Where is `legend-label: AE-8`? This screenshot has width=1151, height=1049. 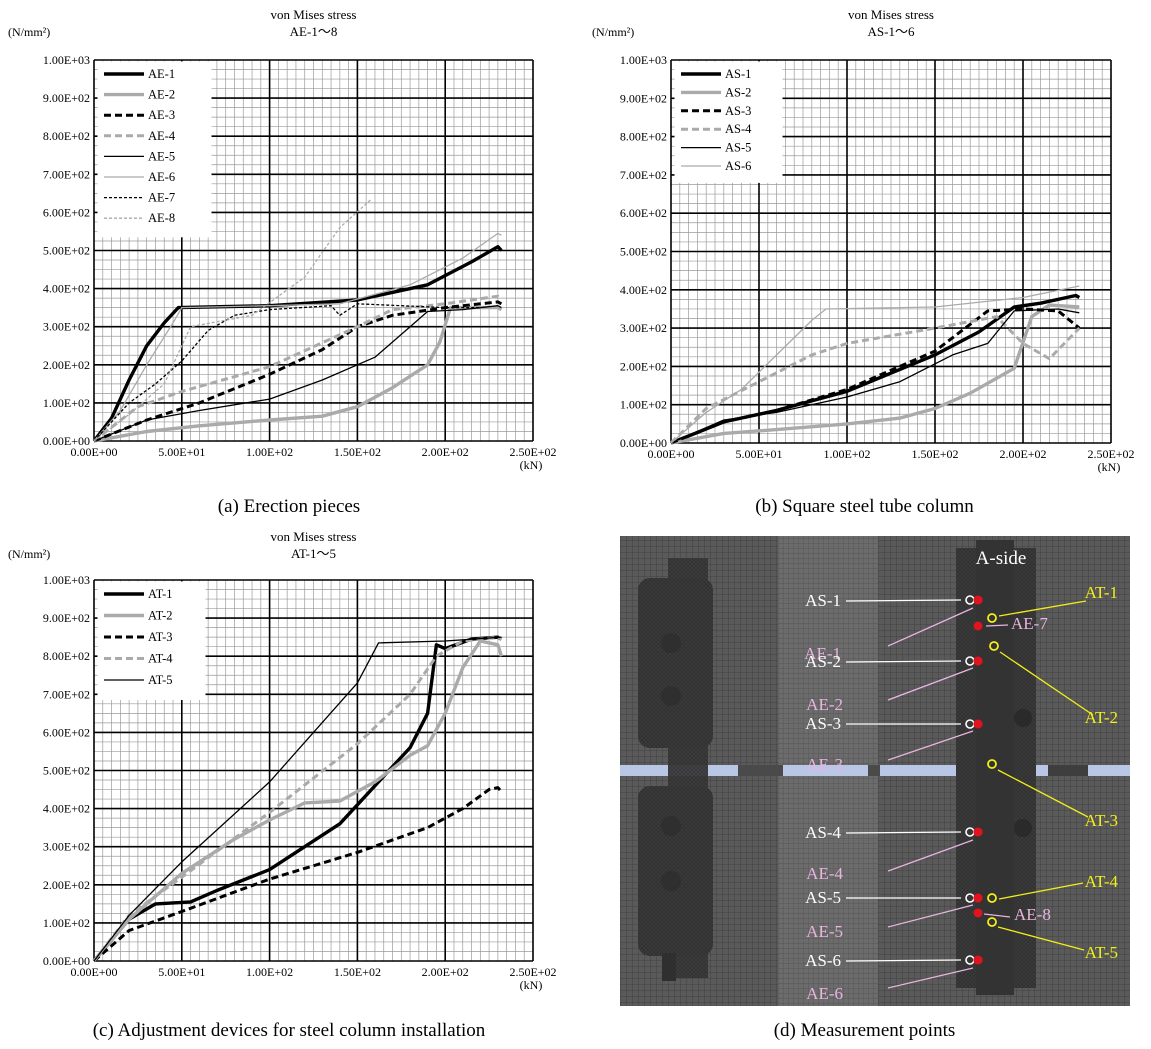 legend-label: AE-8 is located at coordinates (161, 218).